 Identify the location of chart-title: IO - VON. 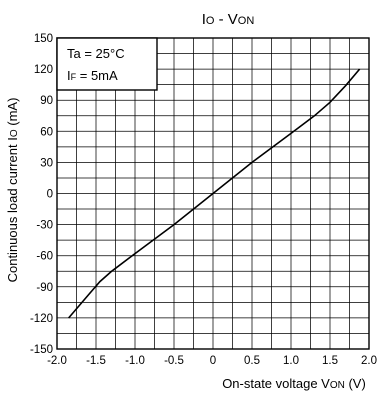
(228, 19).